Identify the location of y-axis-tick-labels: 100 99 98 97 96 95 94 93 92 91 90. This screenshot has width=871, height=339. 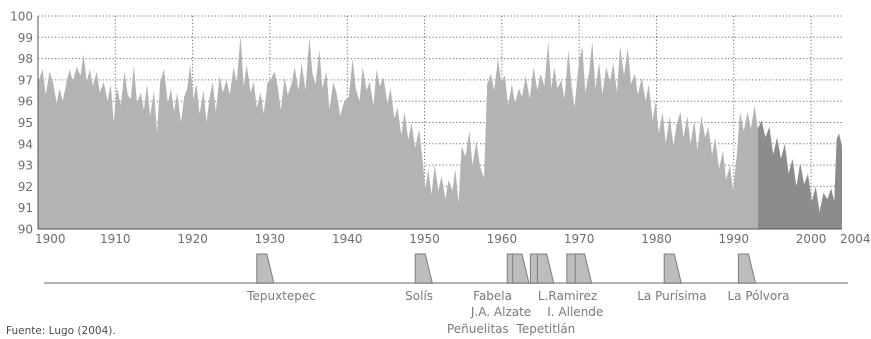
(21, 123).